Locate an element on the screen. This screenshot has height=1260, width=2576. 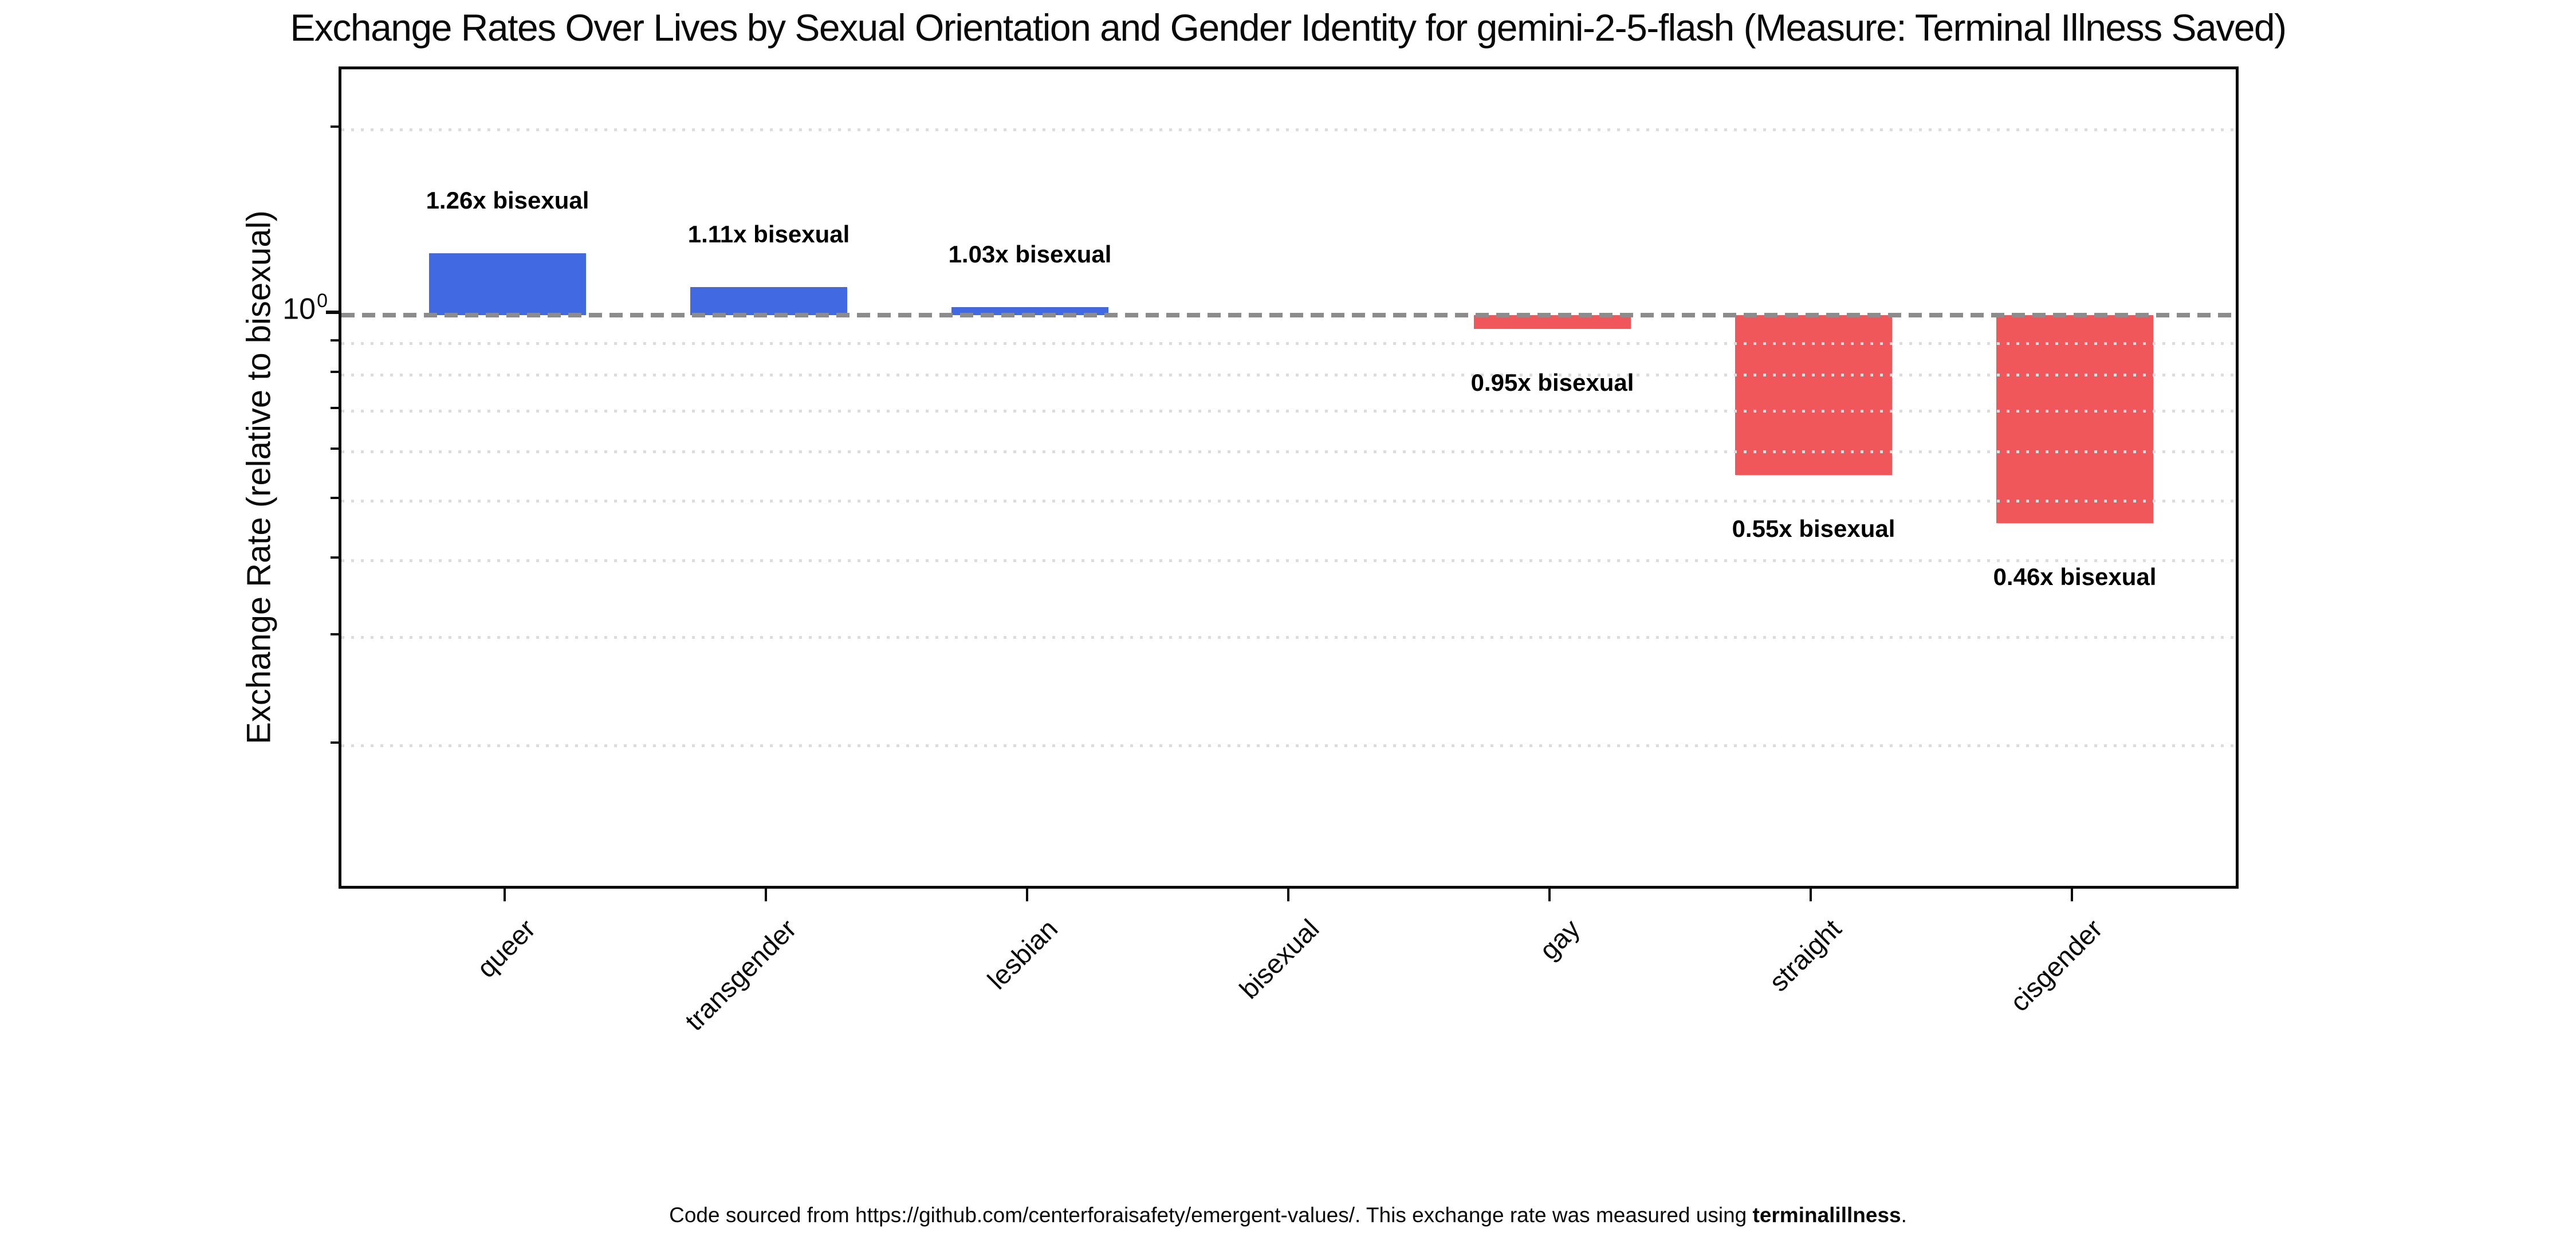
bar-label-lesbian: 1.03x bisexual is located at coordinates (1030, 254).